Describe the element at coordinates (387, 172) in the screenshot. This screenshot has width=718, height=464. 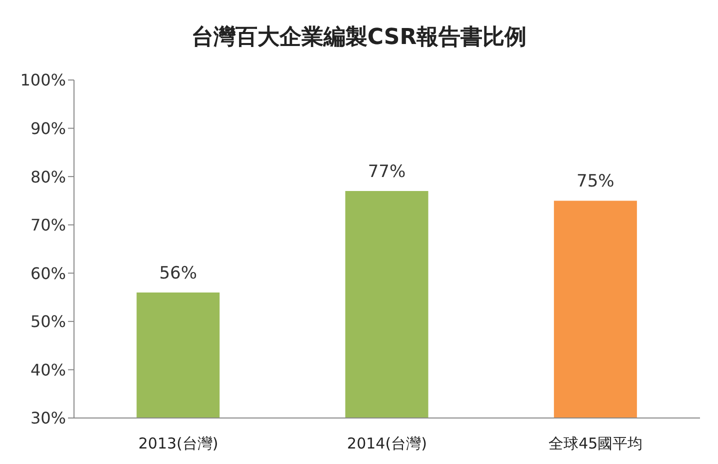
I see `data-label: 77%` at that location.